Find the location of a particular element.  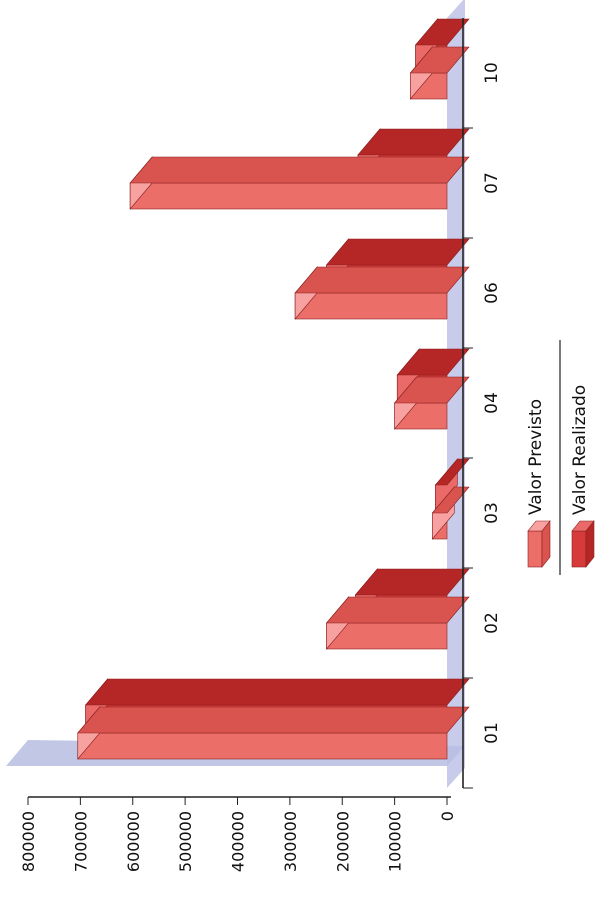

category-label-04: 04 is located at coordinates (492, 403).